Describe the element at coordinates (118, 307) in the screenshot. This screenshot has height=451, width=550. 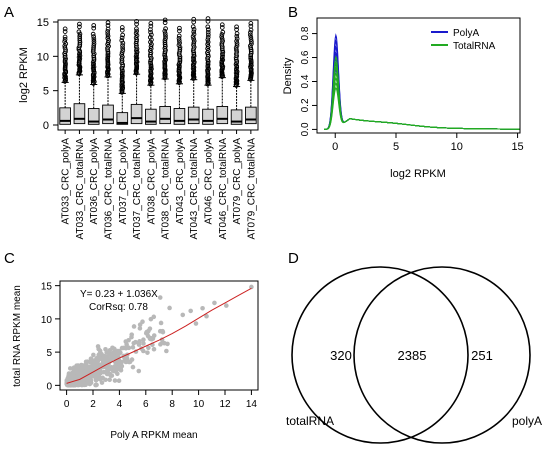
I see `panel-c-corrsq: CorRsq: 0.78` at that location.